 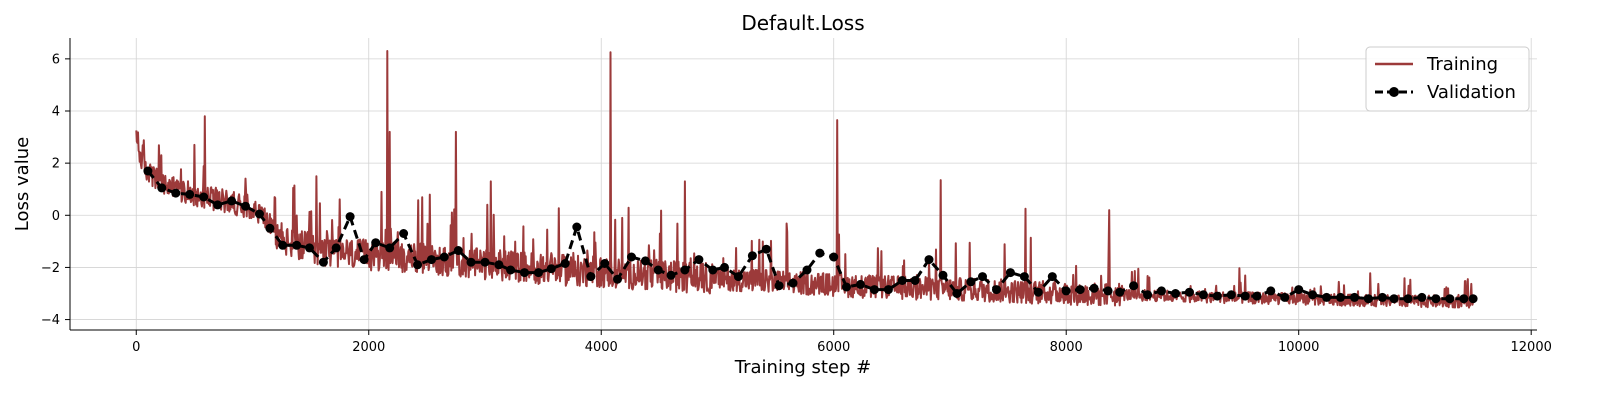 I want to click on legend-validation-marker, so click(x=1394, y=92).